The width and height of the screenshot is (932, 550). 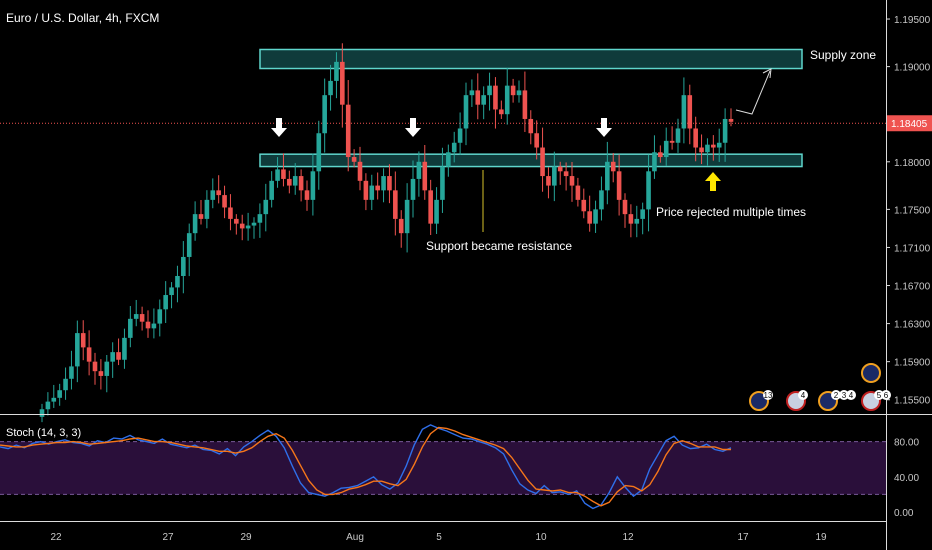 What do you see at coordinates (909, 124) in the screenshot?
I see `last-price-label: 1.18405` at bounding box center [909, 124].